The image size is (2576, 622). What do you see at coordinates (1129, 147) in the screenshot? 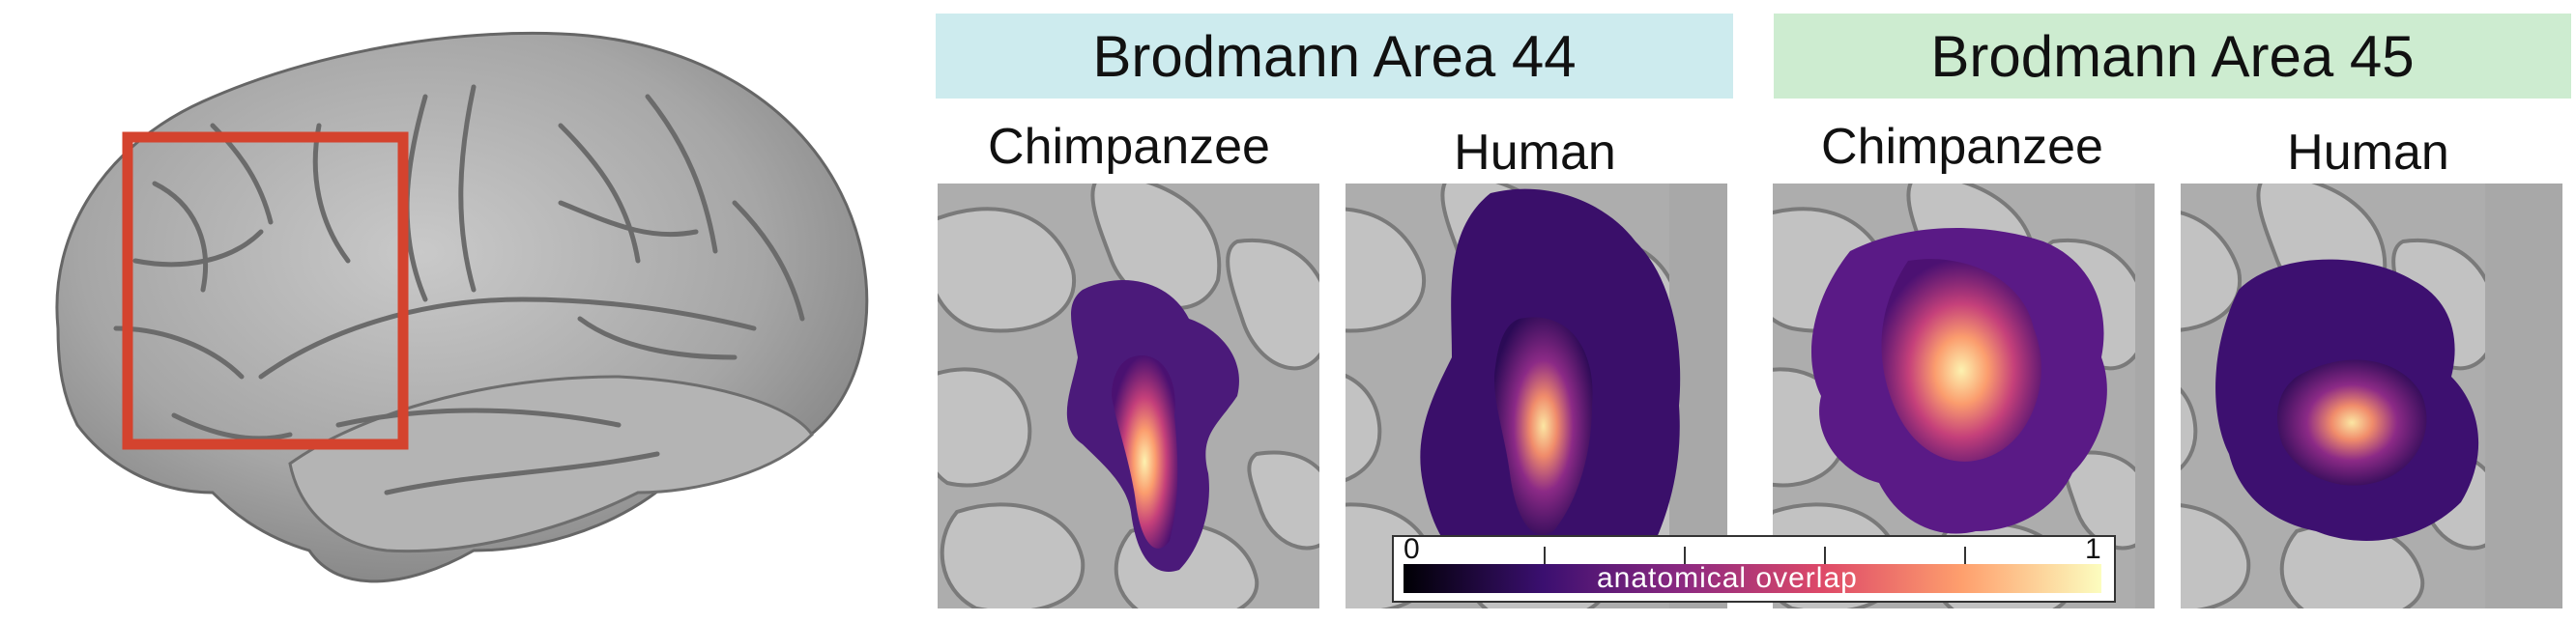
I see `label-area44-chimpanzee: Chimpanzee` at bounding box center [1129, 147].